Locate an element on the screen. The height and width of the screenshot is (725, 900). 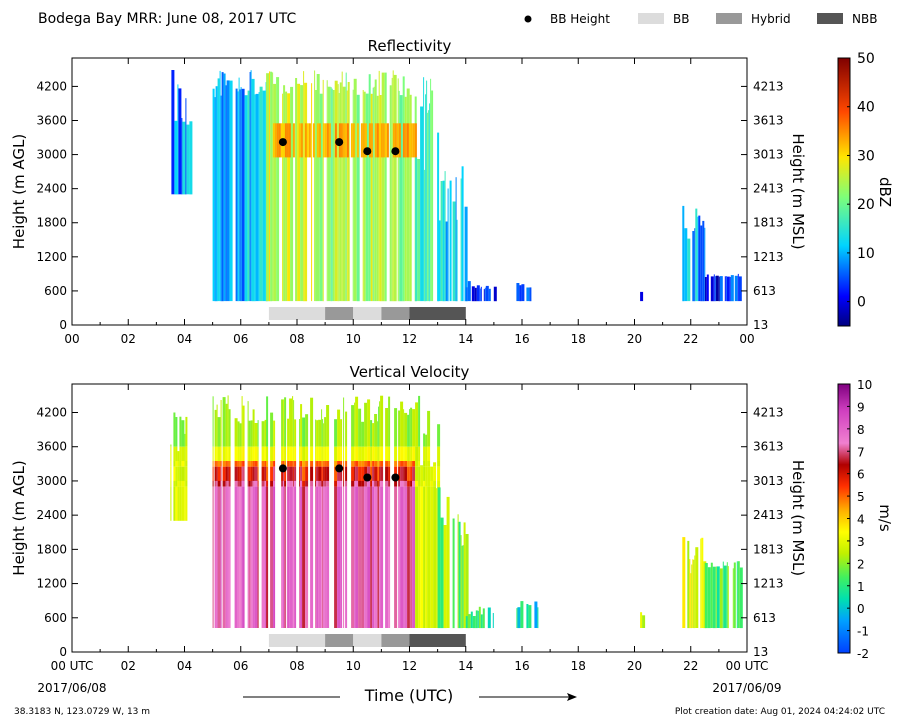
reflectivity-bb-height-point is located at coordinates (282, 142).